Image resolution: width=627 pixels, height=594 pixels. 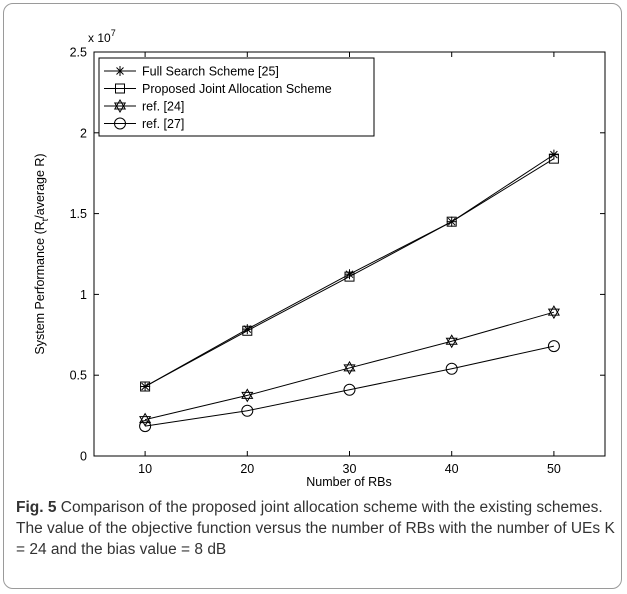 What do you see at coordinates (350, 469) in the screenshot?
I see `x-tick-label: 30` at bounding box center [350, 469].